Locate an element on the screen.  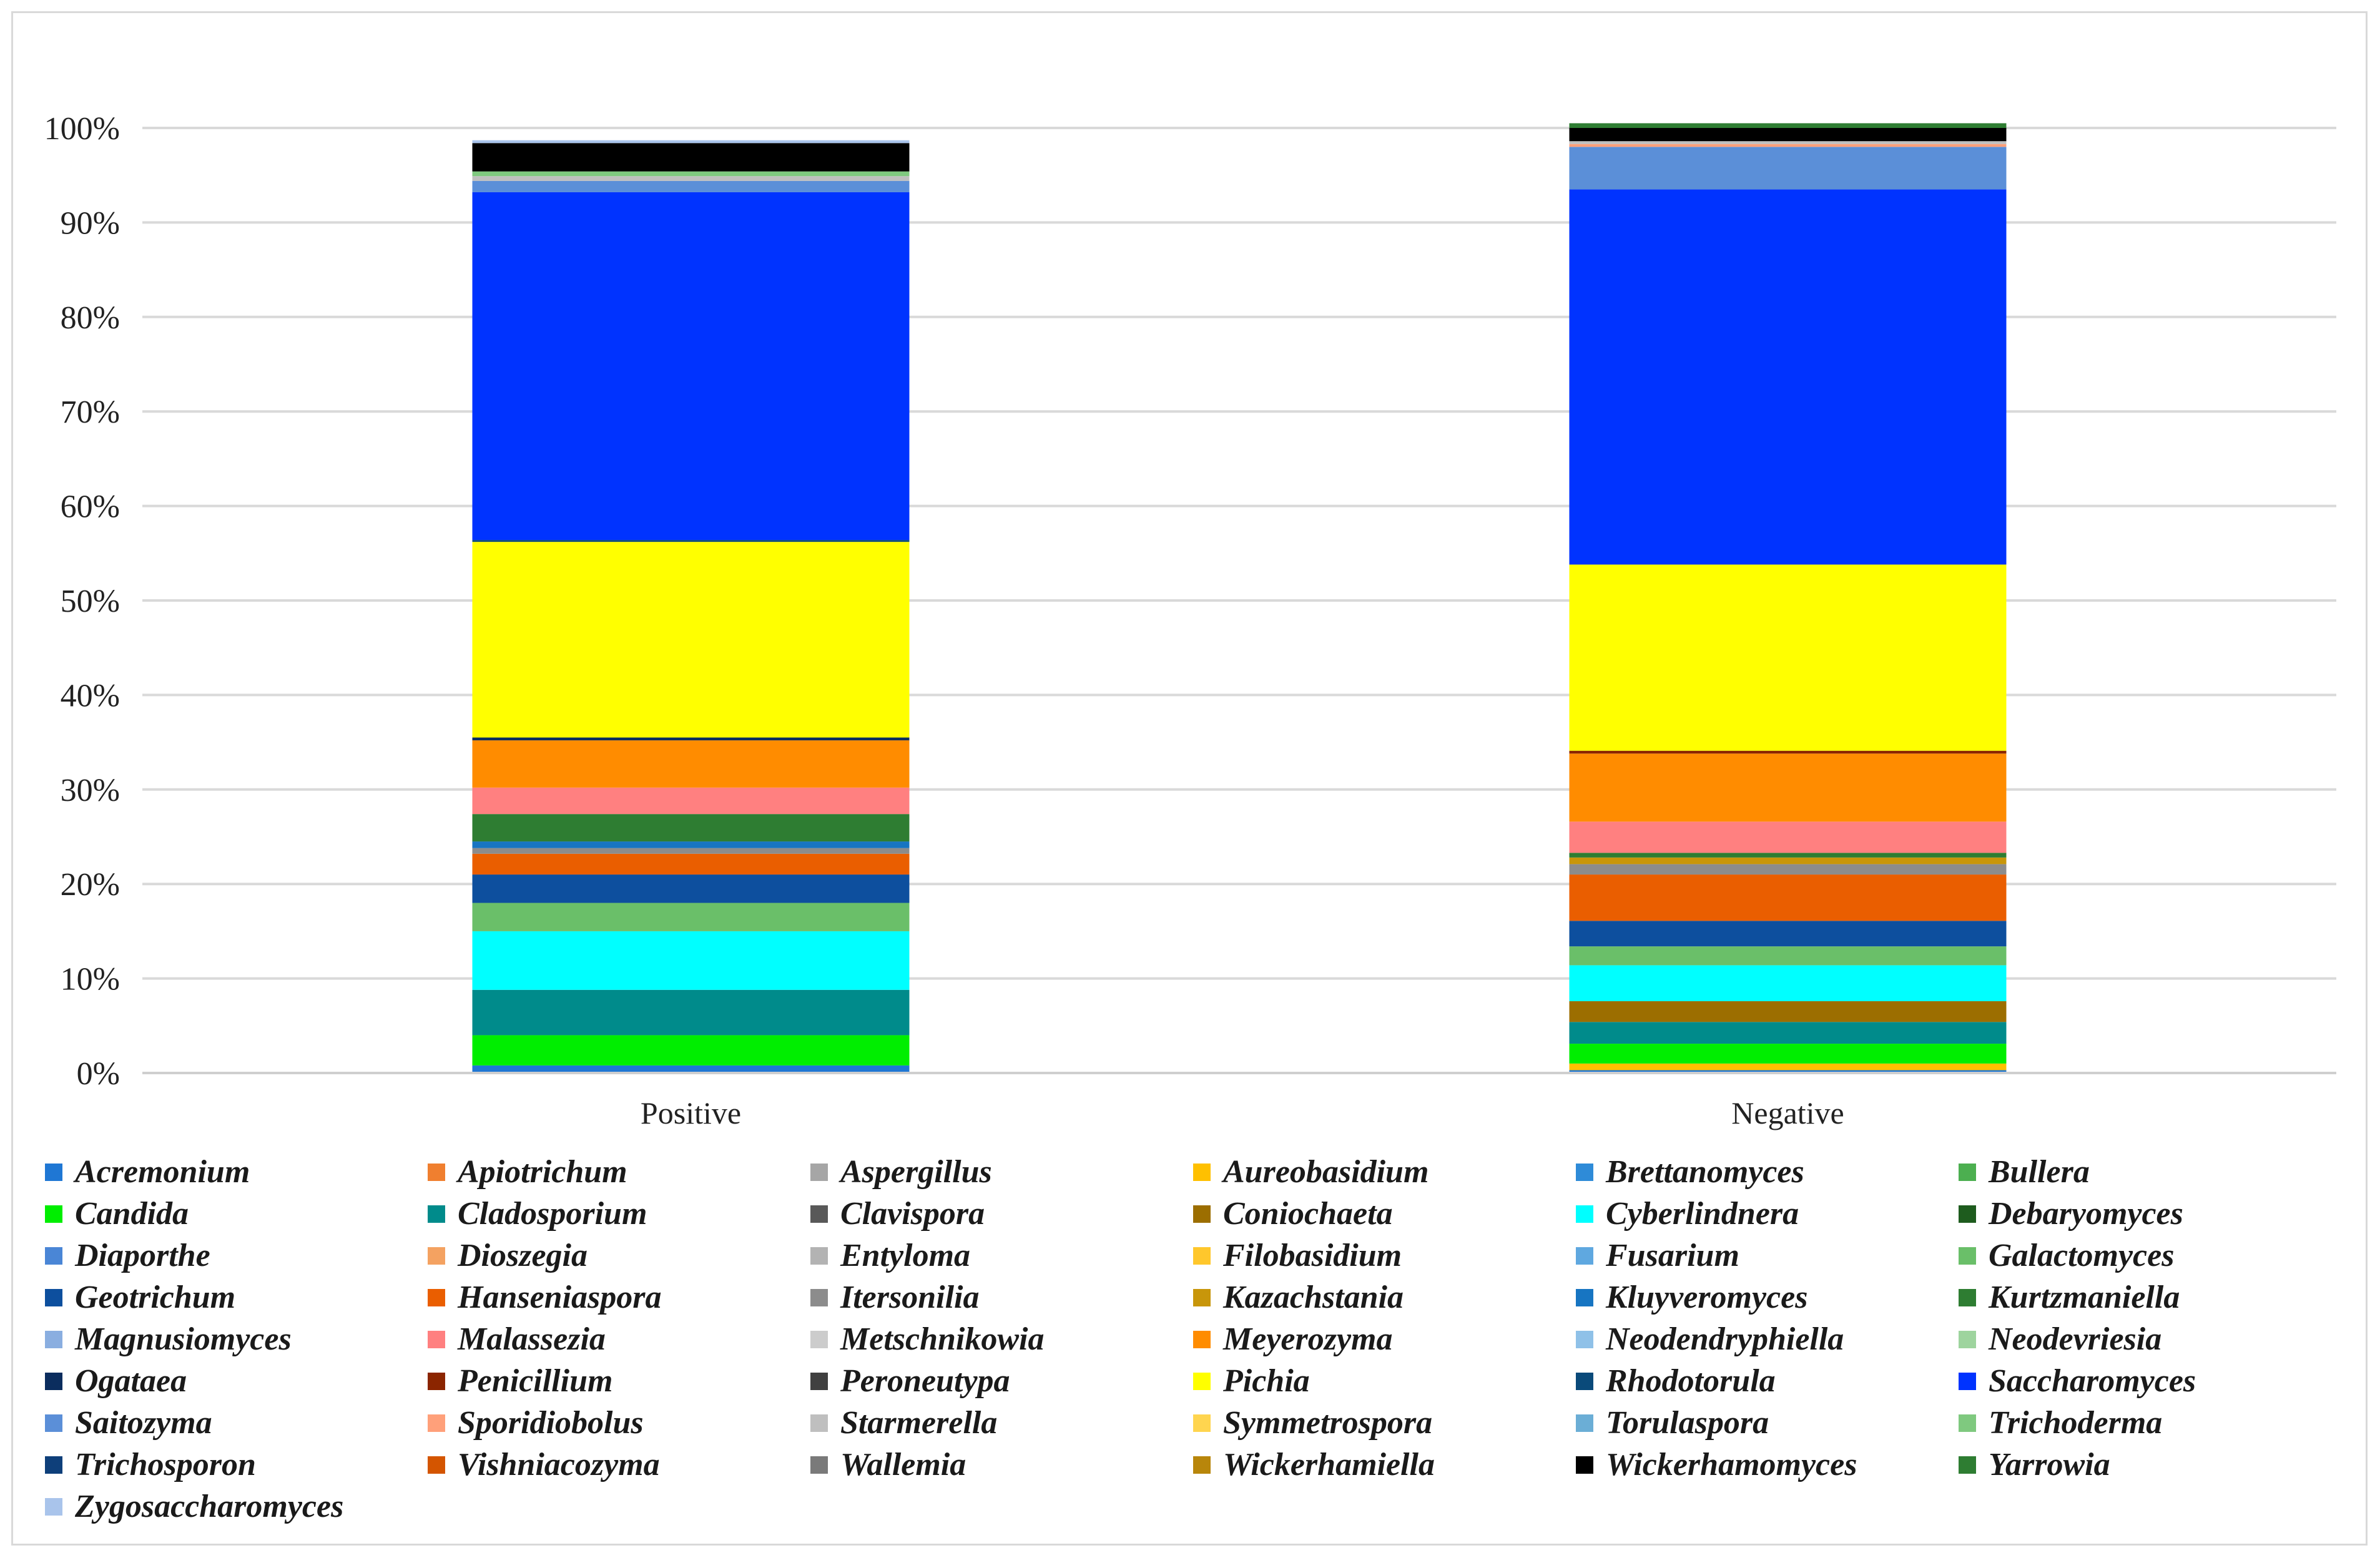
legend-item: Cladosporium is located at coordinates (619, 1214).